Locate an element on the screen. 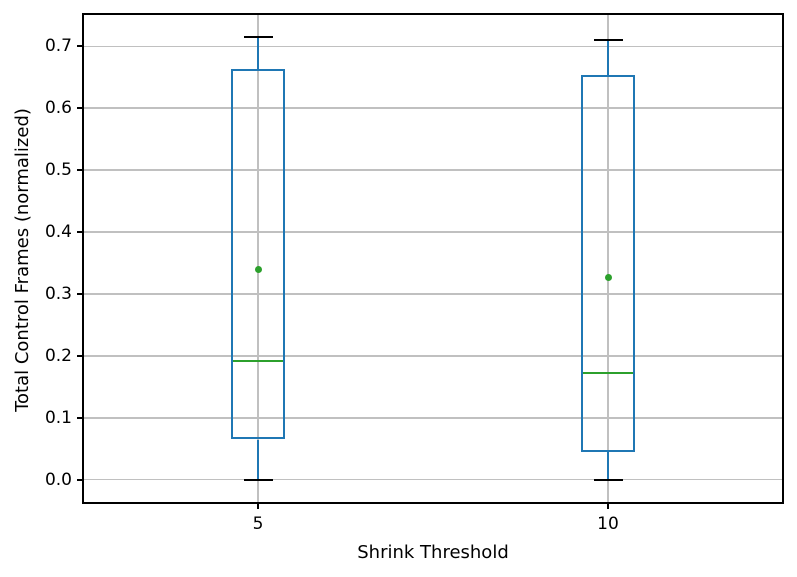  y-tick-label: 0.6 is located at coordinates (58, 108).